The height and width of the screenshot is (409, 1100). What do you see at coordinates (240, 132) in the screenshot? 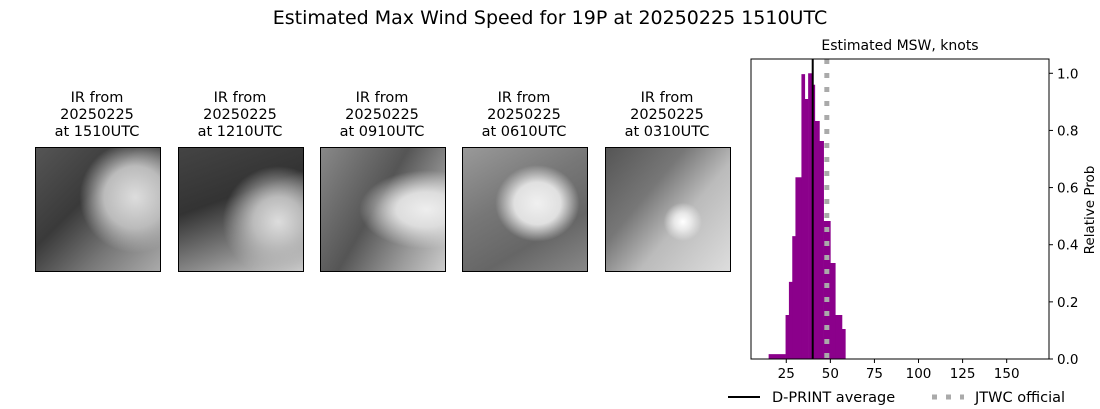
I see `ir-panel-title-line: at 1210UTC` at bounding box center [240, 132].